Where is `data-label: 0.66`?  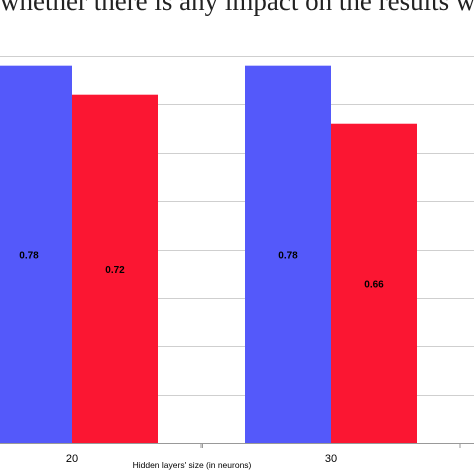
data-label: 0.66 is located at coordinates (374, 284).